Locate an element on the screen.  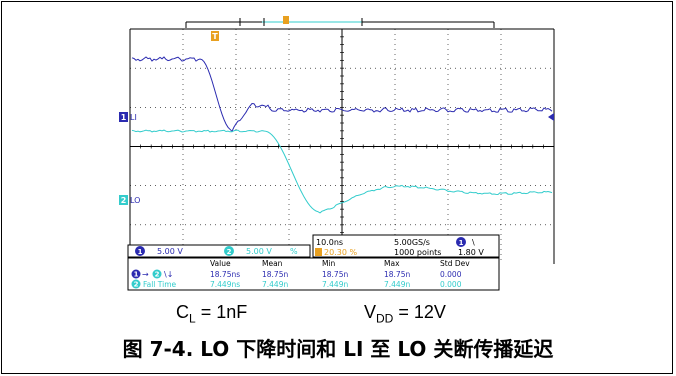
meas-header-min: Min is located at coordinates (329, 263).